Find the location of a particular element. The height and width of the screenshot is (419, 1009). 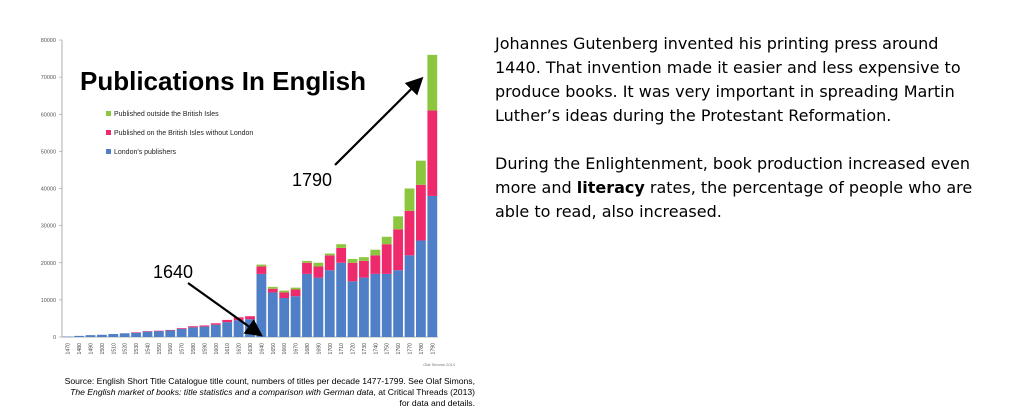

x-tick-label: 1750 is located at coordinates (388, 349).